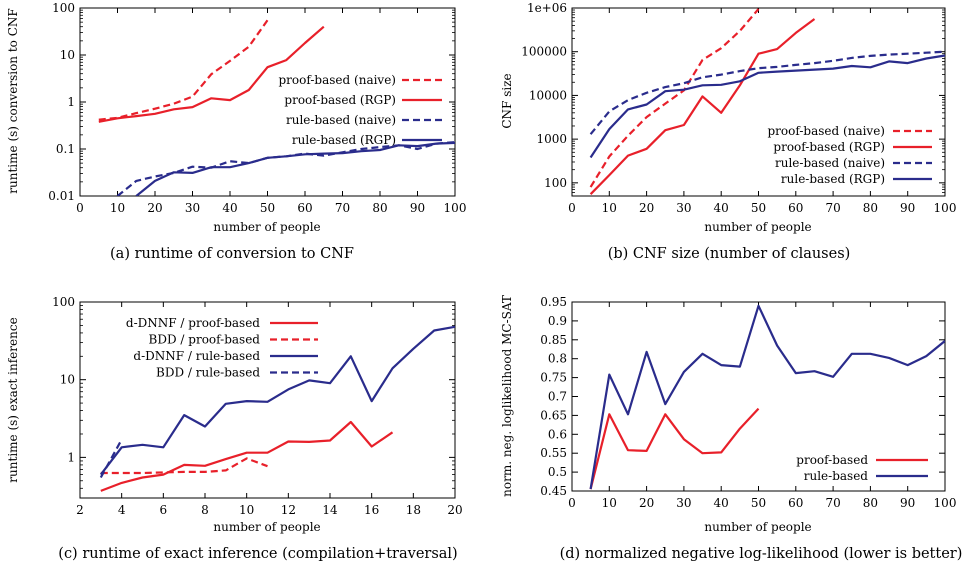  I want to click on y-tick-label: 0.7, so click(557, 397).